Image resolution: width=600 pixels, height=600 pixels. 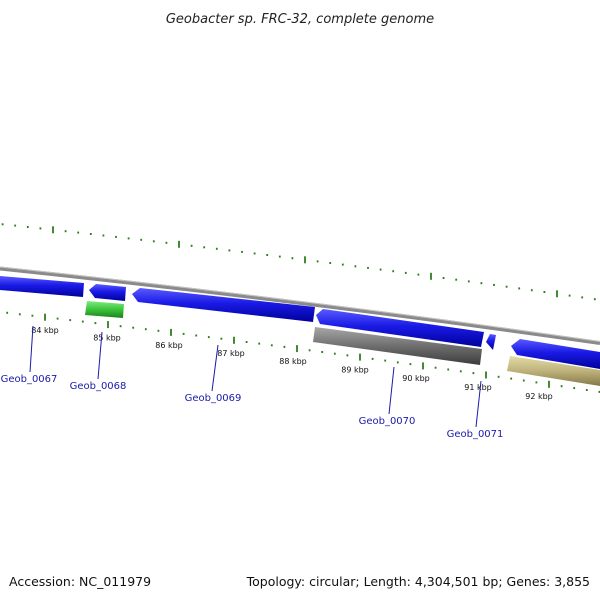 What do you see at coordinates (400, 328) in the screenshot?
I see `gene-geob-0070-arrow` at bounding box center [400, 328].